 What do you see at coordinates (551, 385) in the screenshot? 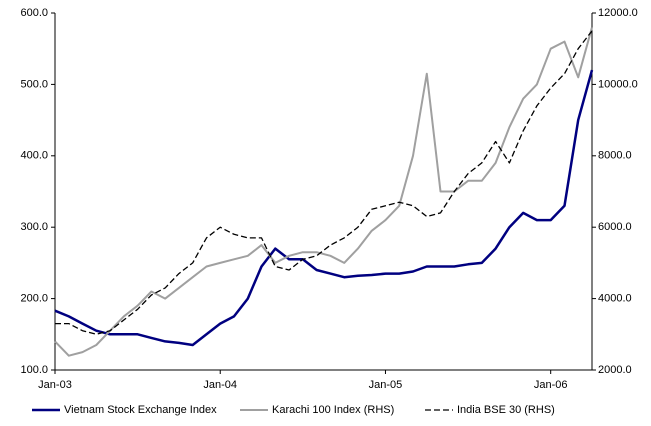
I see `x-tick-label: Jan-06` at bounding box center [551, 385].